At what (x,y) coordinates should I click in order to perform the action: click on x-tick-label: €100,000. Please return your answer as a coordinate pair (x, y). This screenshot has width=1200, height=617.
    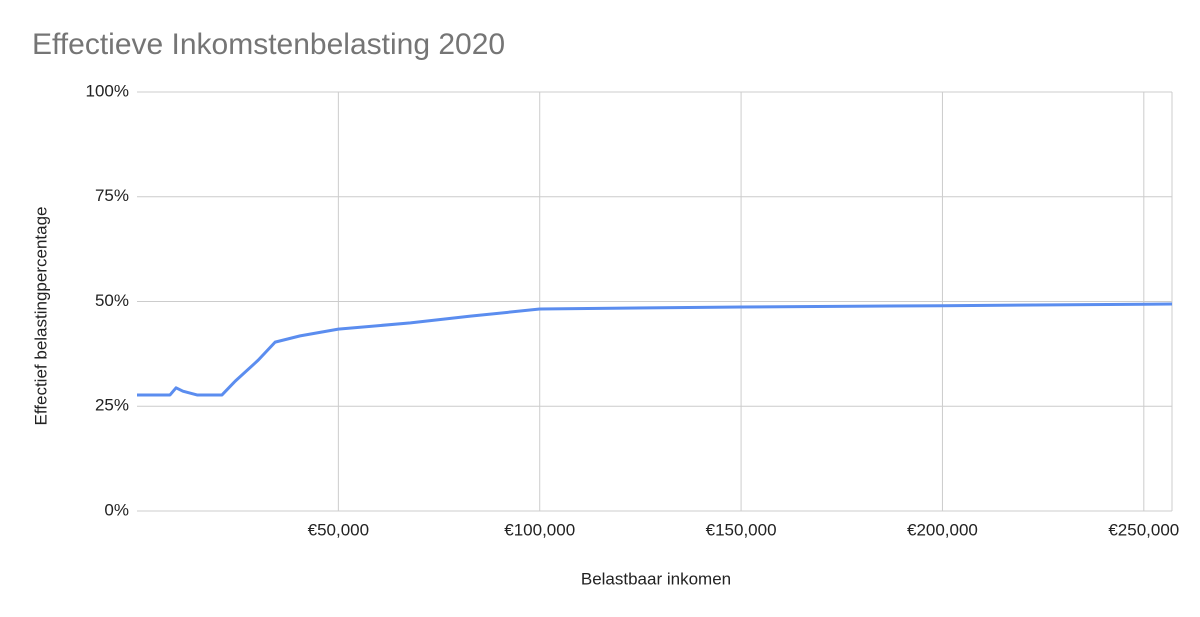
    Looking at the image, I should click on (539, 529).